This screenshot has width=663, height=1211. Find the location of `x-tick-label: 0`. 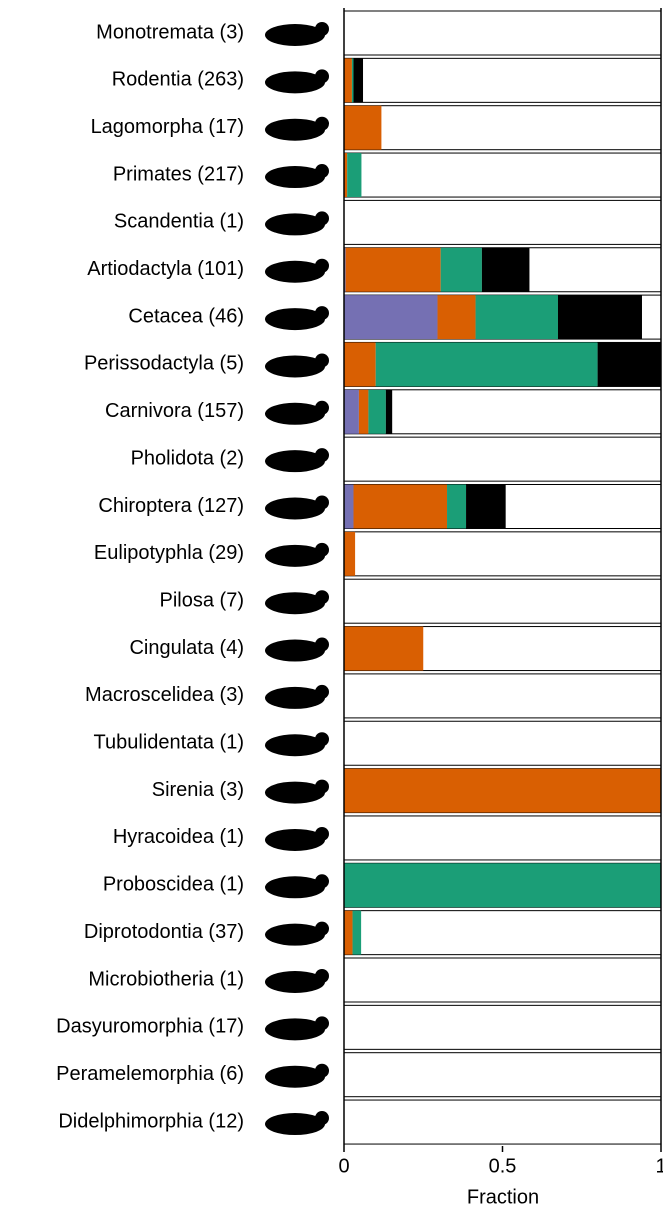

x-tick-label: 0 is located at coordinates (343, 1166).